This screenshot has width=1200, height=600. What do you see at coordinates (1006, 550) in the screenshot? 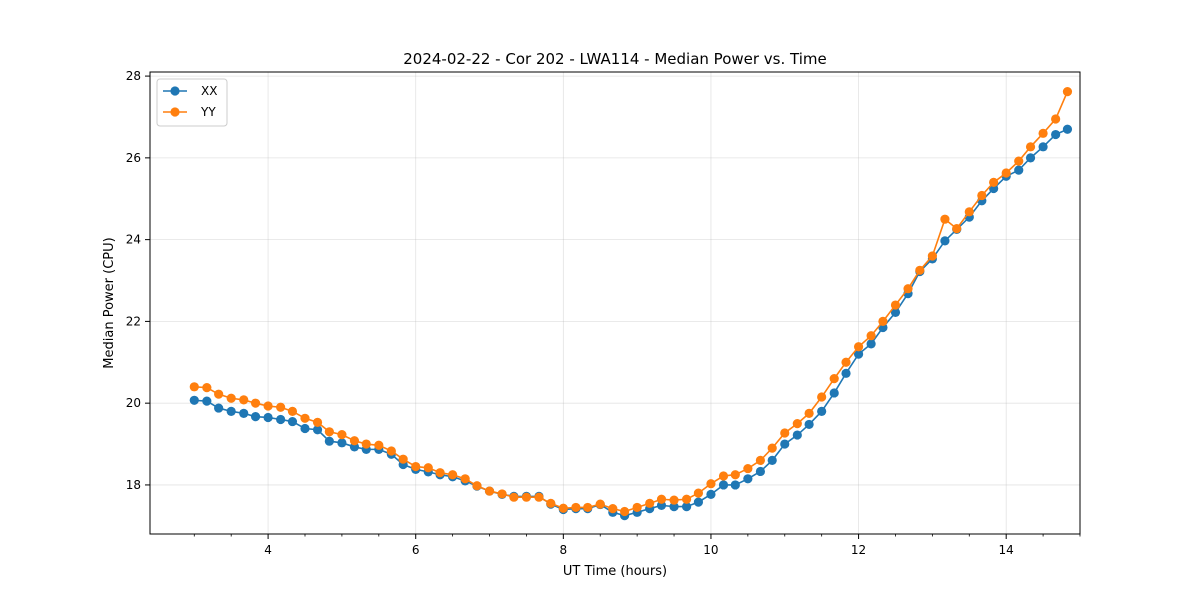
I see `x-tick-label: 14` at bounding box center [1006, 550].